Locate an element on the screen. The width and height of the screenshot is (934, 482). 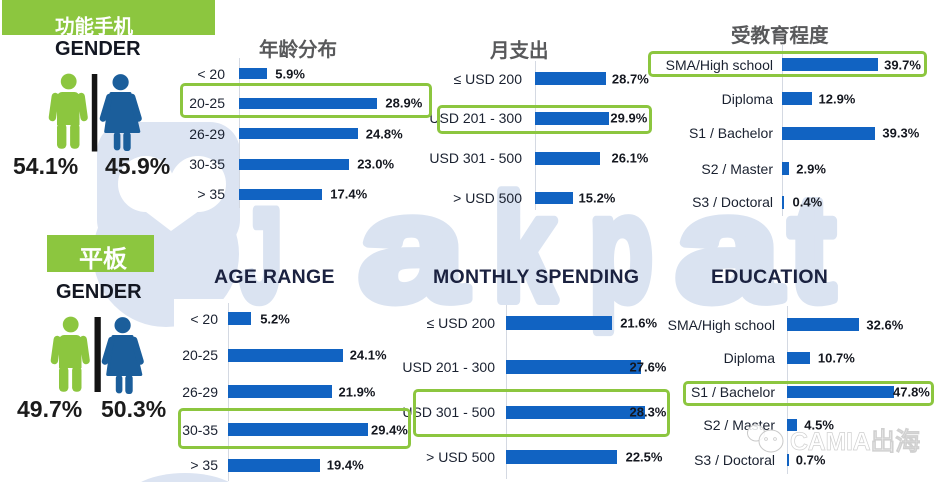
svg-text: CAMIA出海 is located at coordinates (855, 441).